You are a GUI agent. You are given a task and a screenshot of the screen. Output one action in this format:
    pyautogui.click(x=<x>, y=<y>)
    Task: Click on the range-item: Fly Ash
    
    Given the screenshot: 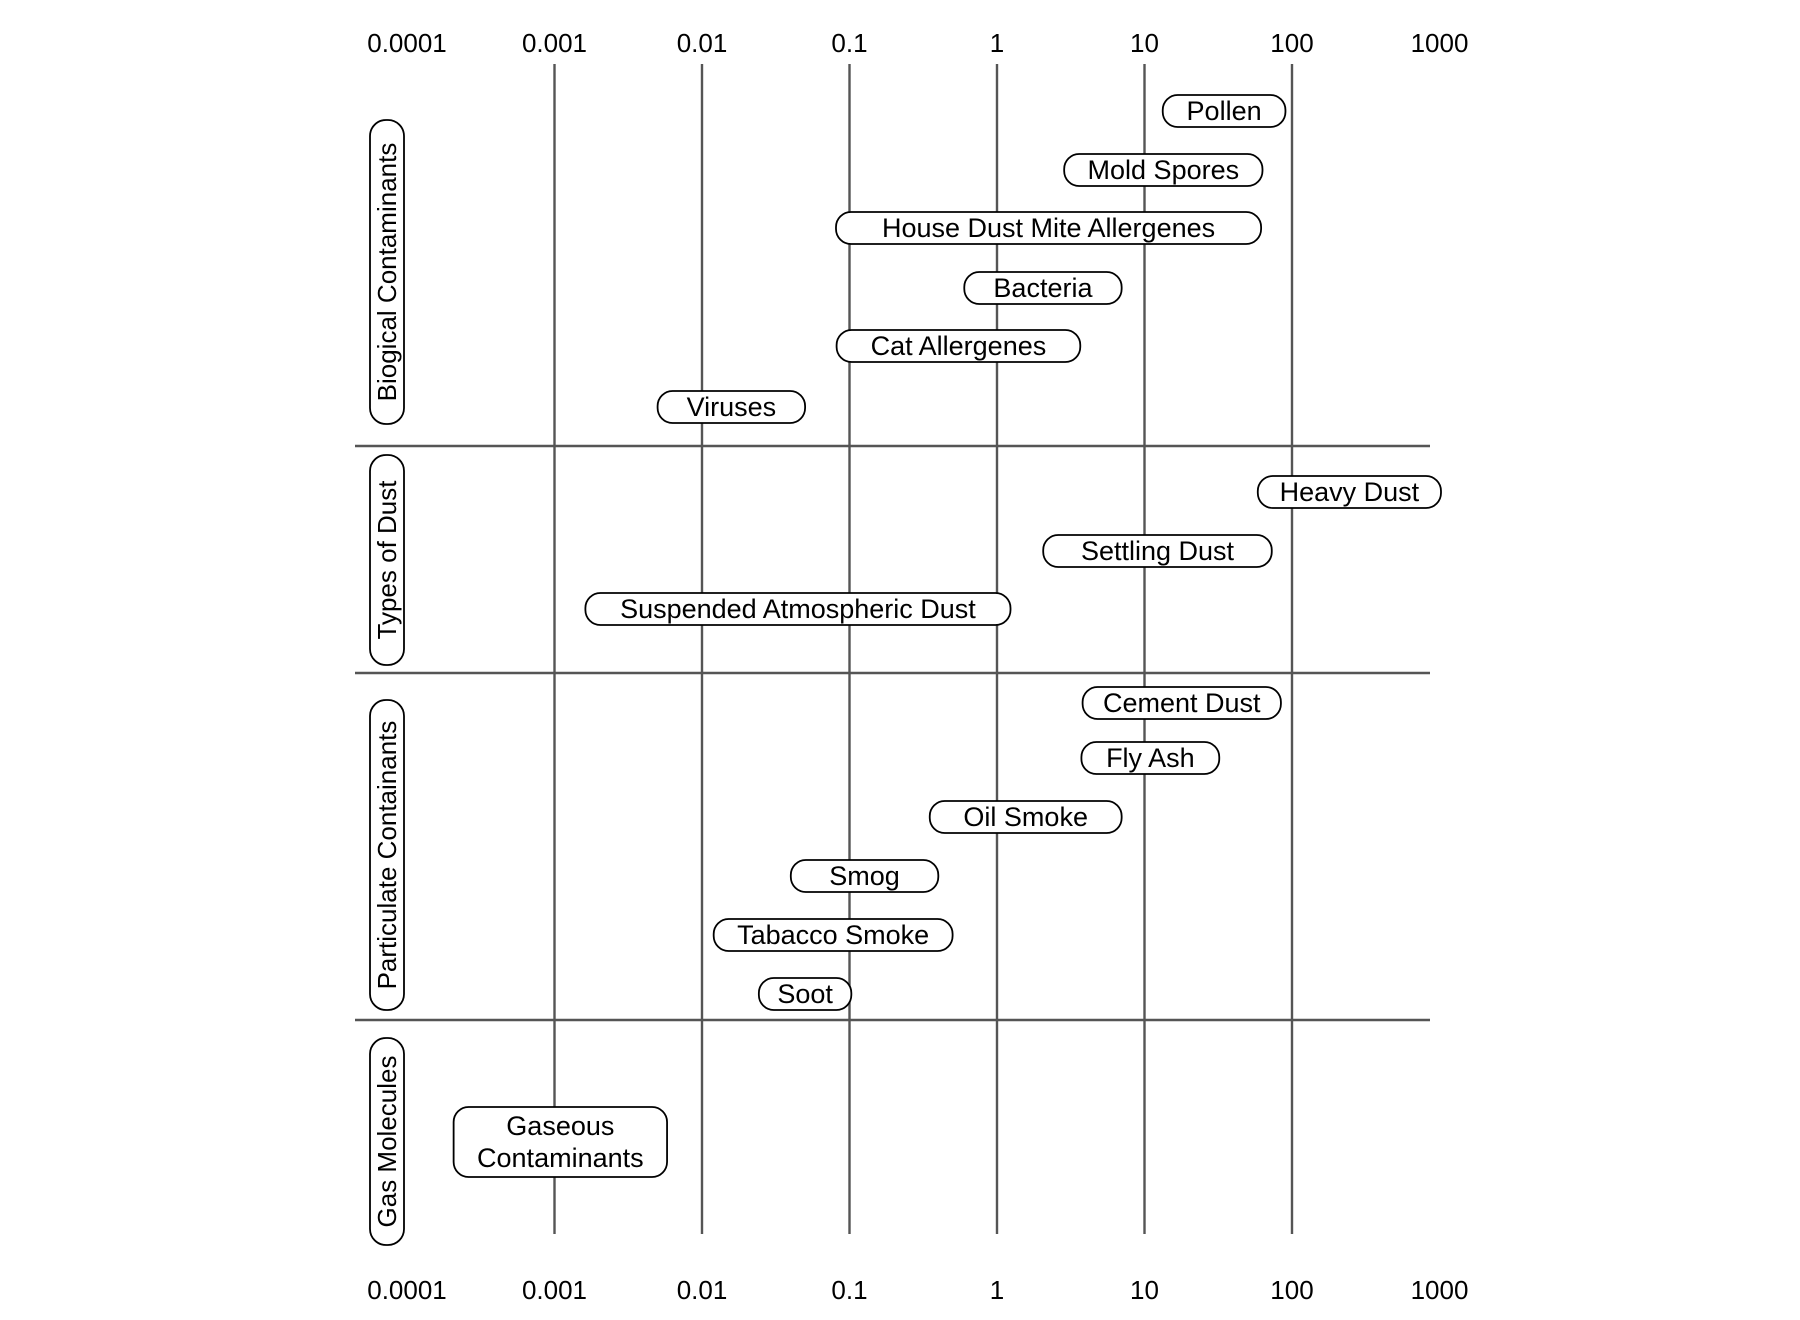 What is the action you would take?
    pyautogui.click(x=1150, y=758)
    